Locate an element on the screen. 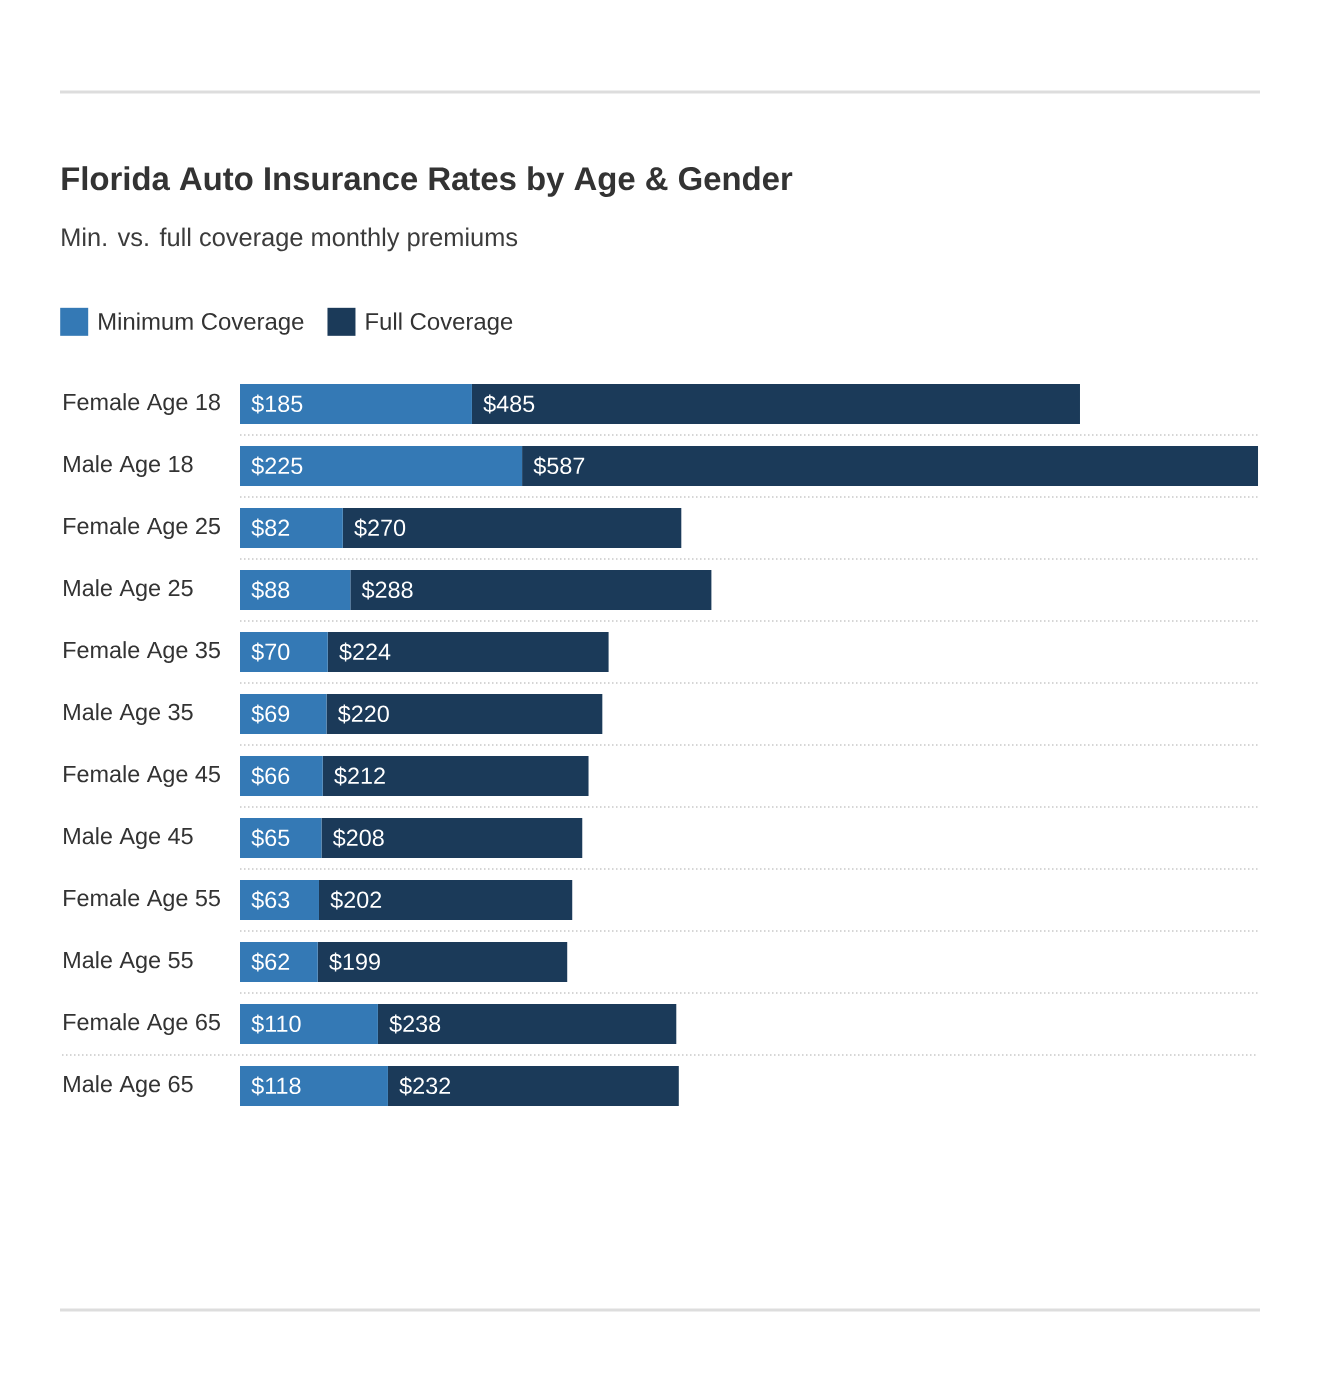  y-tick-label: Male Age 18 is located at coordinates (128, 466).